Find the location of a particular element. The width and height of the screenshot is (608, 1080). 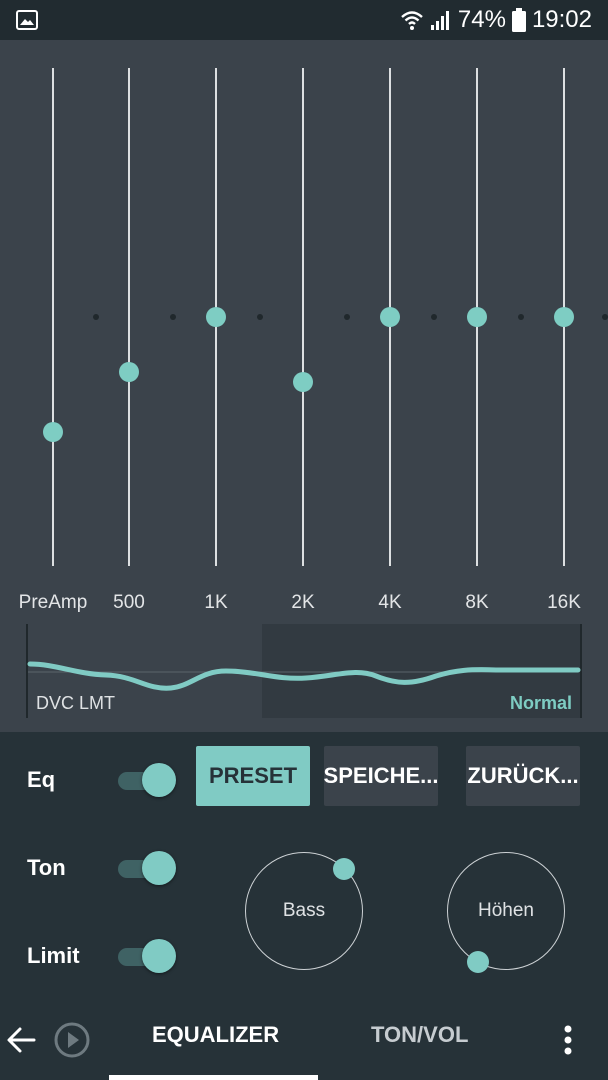

status-right: 74% 19:02 is located at coordinates (496, 20).